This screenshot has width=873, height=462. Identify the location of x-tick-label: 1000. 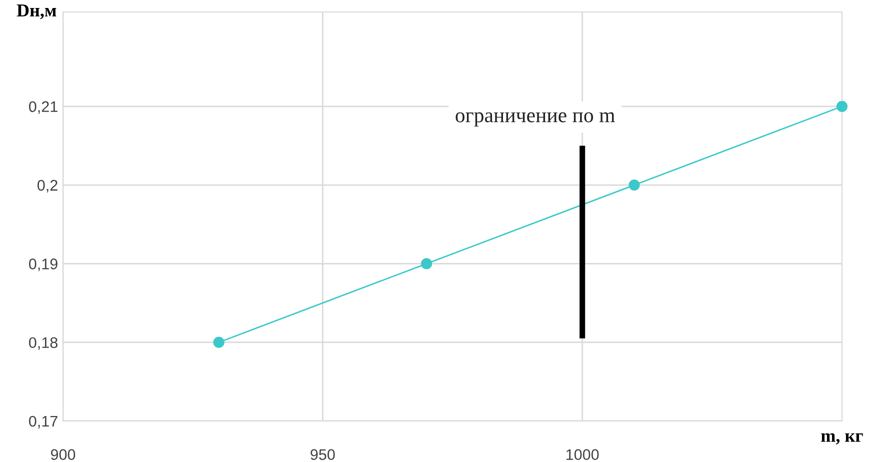
(582, 454).